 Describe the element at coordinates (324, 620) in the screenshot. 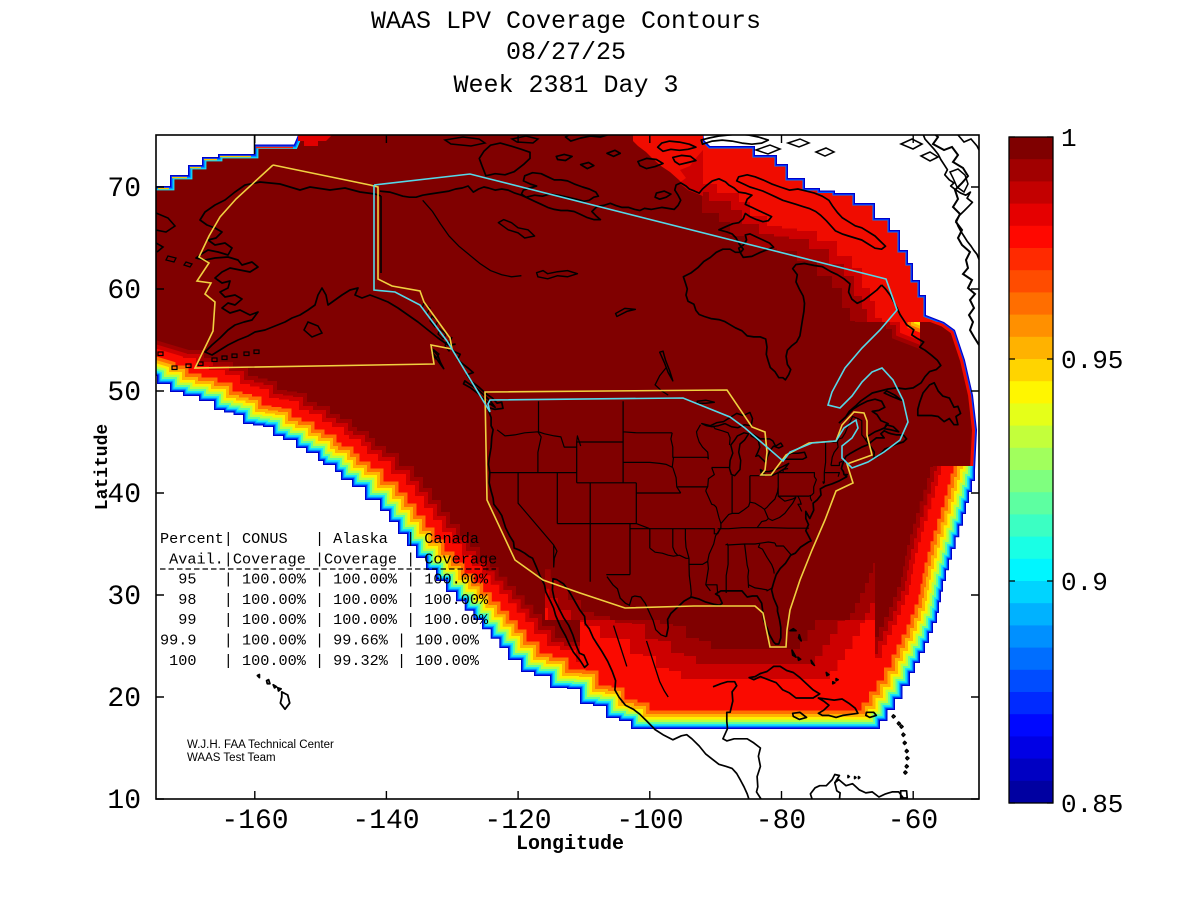

I see `svg-text:99 | 100.00% | 100.00% | 100: 99 | 100.00% | 100.00% | 100.00%` at that location.